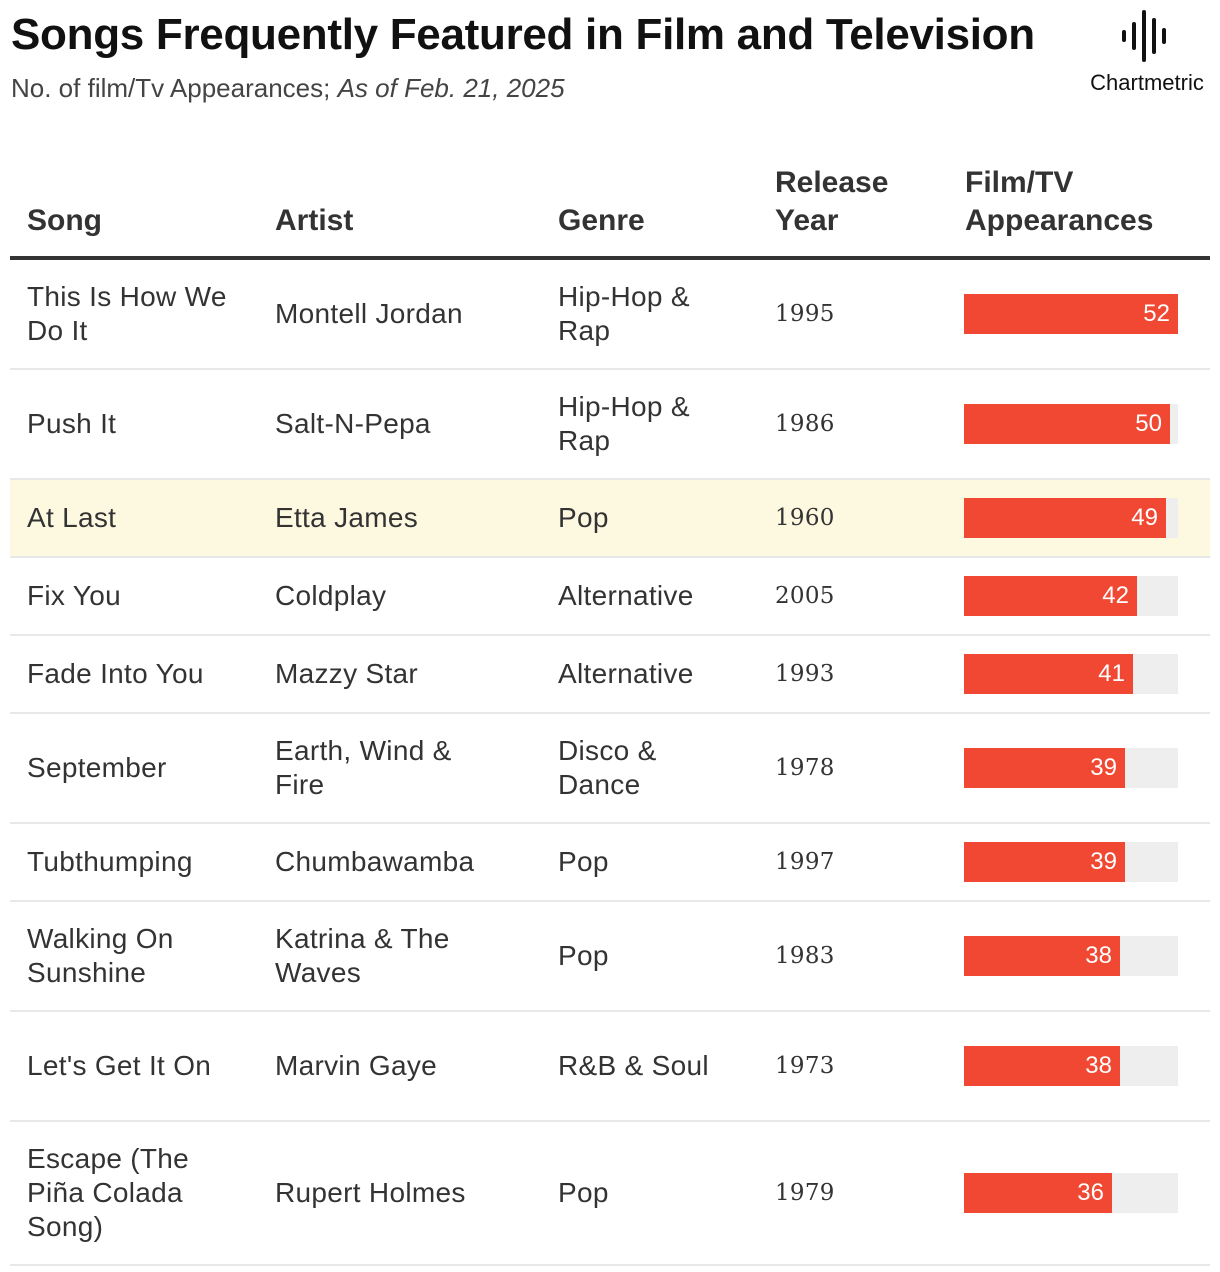  What do you see at coordinates (1065, 518) in the screenshot?
I see `appearances-bar: 49` at bounding box center [1065, 518].